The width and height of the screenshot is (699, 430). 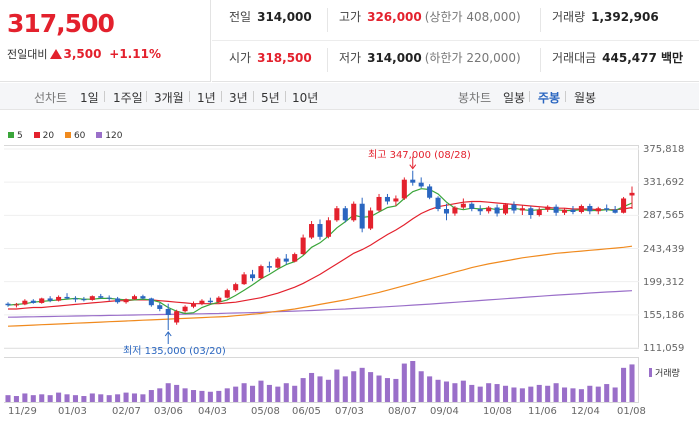 I want to click on open-value: 318,500, so click(x=284, y=58).